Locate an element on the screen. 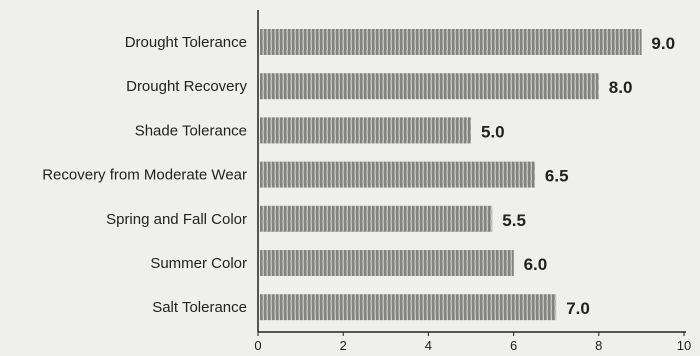 This screenshot has width=700, height=356. category-label: Spring and Fall Color is located at coordinates (176, 219).